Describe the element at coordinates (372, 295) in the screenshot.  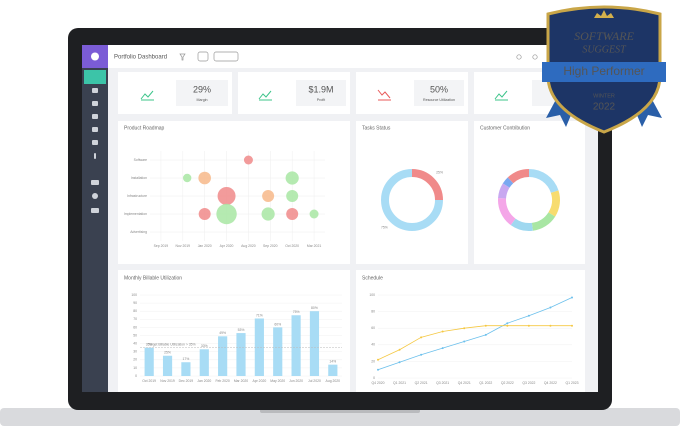
I see `y-tick-label: 100` at that location.